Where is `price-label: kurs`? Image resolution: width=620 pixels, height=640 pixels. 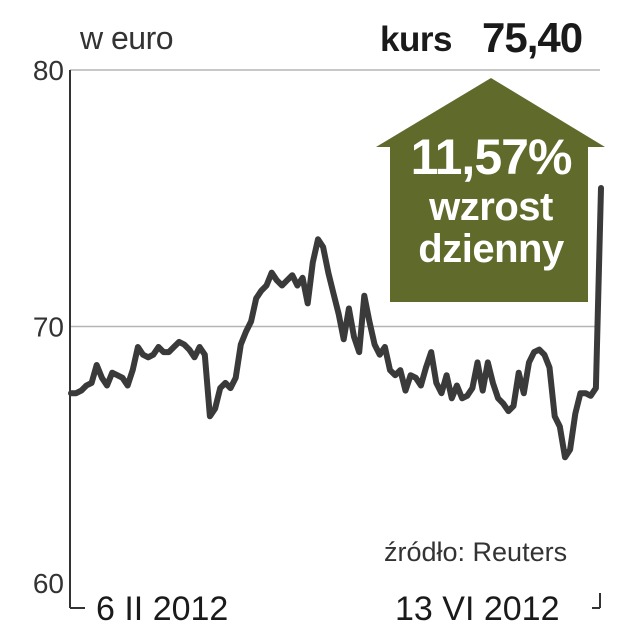
price-label: kurs is located at coordinates (416, 39).